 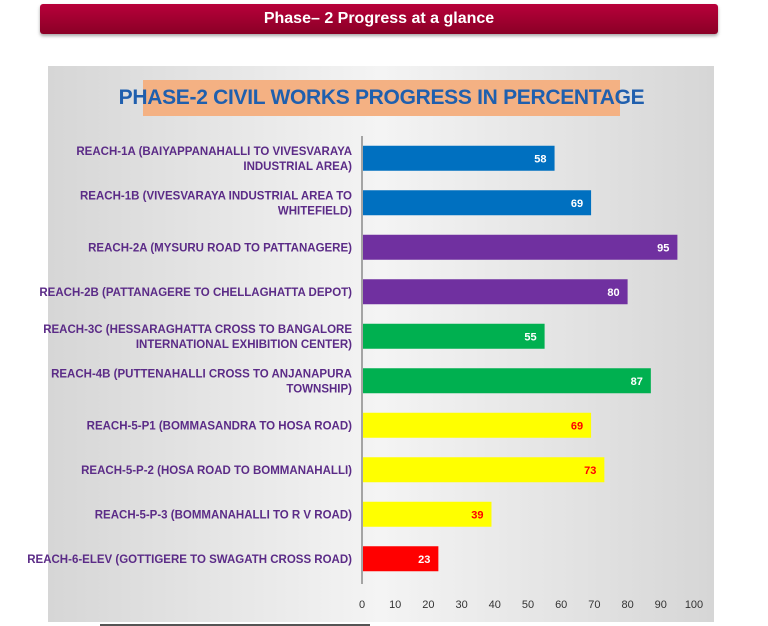 I want to click on value-label-7: 69, so click(x=577, y=426).